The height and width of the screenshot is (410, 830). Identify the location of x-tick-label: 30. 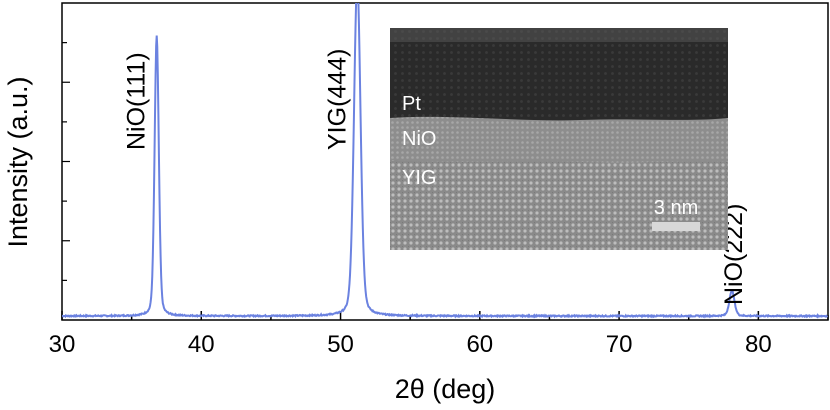
(62, 344).